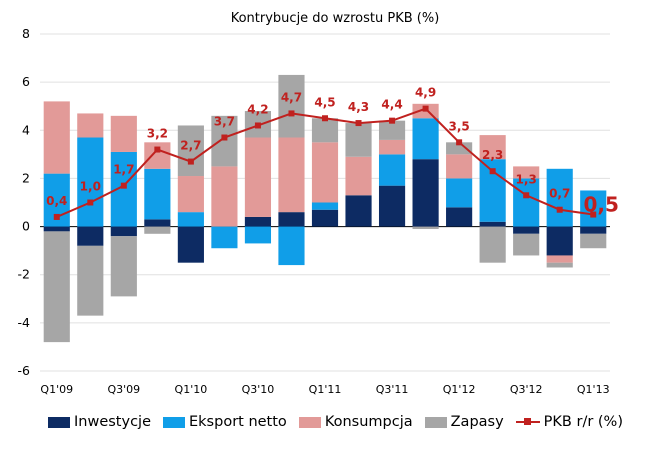 The height and width of the screenshot is (453, 670). I want to click on y-tick-label: 0, so click(26, 226).